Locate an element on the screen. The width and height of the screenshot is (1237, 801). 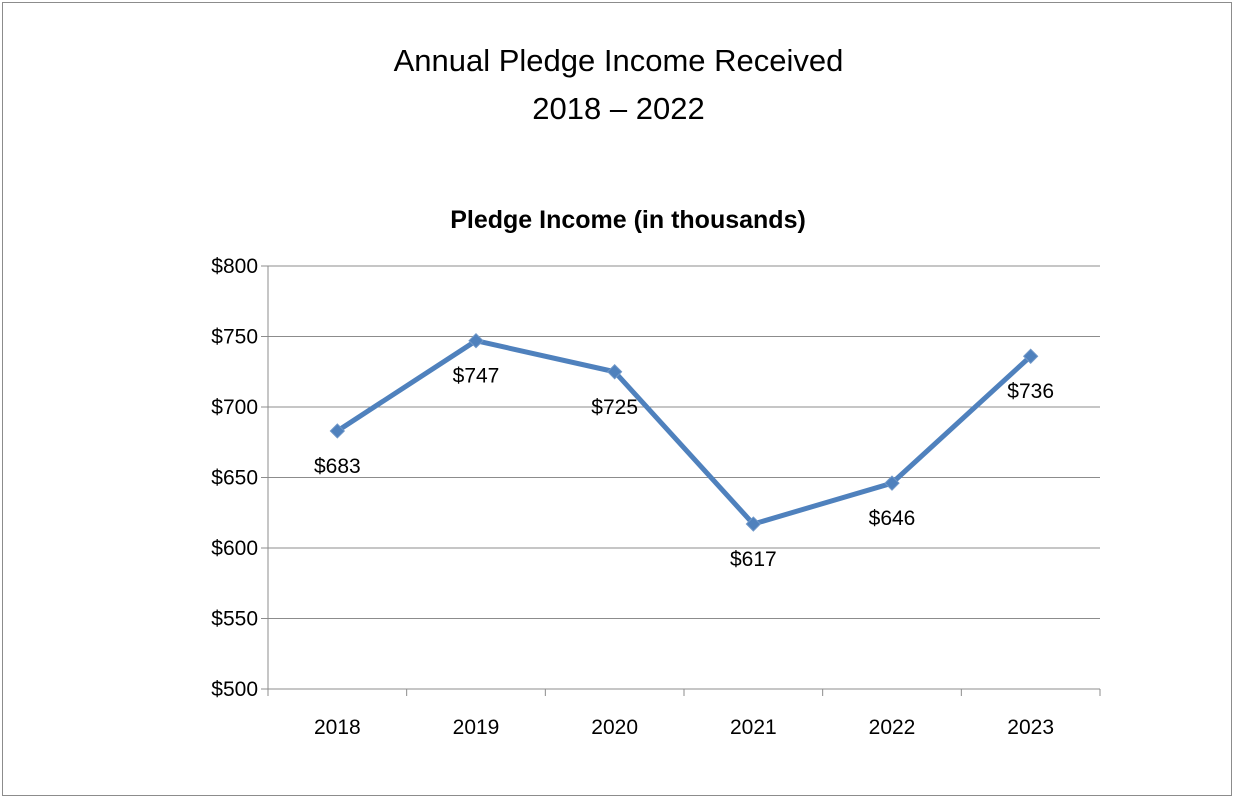
page-subheading: 2018 – 2022 is located at coordinates (618, 108).